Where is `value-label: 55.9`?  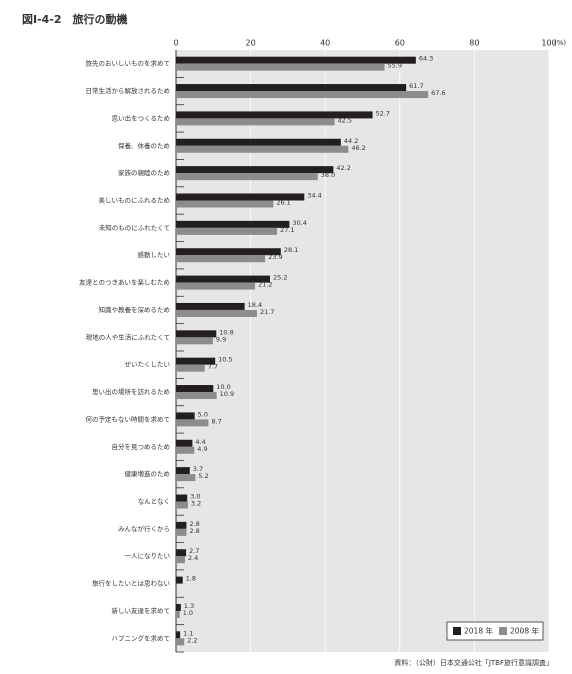
value-label: 55.9 is located at coordinates (395, 66).